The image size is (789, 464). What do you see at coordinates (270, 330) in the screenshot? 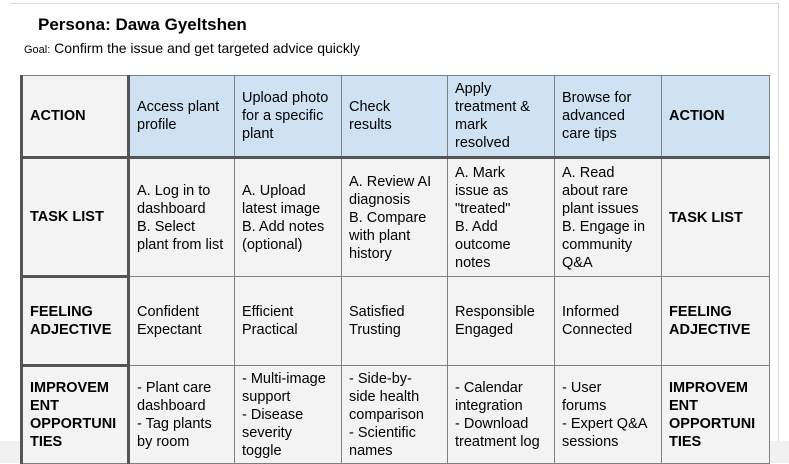
I see `cell-line: Practical` at bounding box center [270, 330].